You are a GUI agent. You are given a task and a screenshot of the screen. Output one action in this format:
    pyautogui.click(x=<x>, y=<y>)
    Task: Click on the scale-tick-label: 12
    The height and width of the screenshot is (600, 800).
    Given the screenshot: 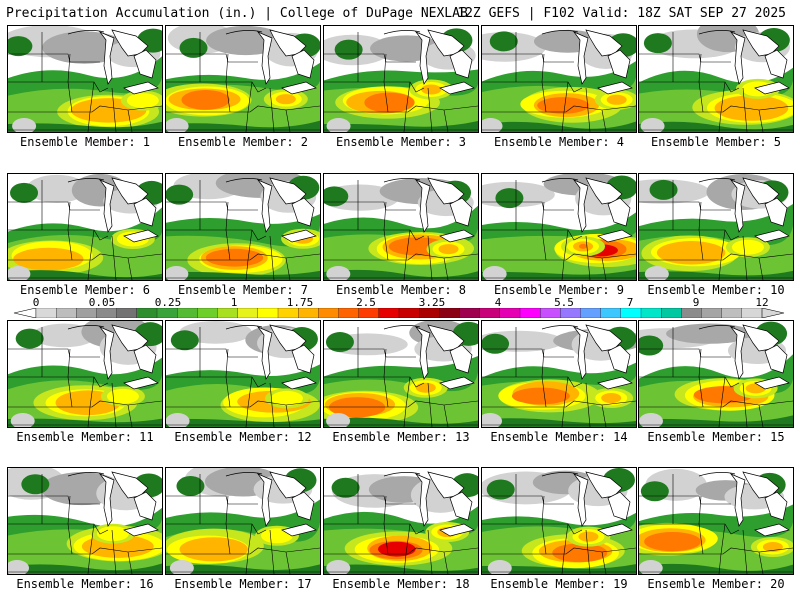 What is the action you would take?
    pyautogui.click(x=762, y=302)
    